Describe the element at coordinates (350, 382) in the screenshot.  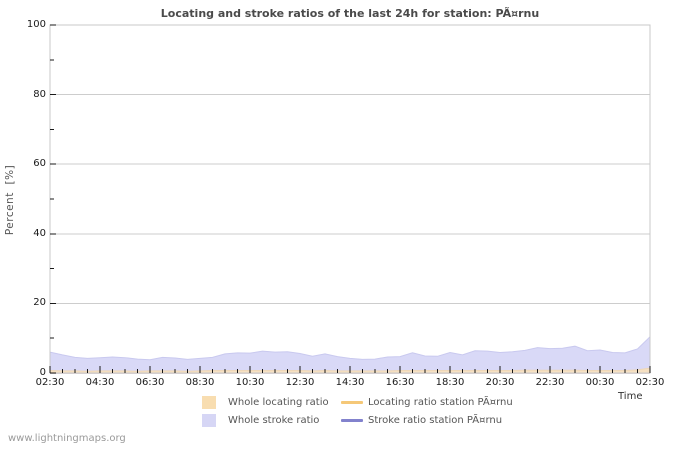
I see `x-tick-label-14:30: 14:30` at that location.